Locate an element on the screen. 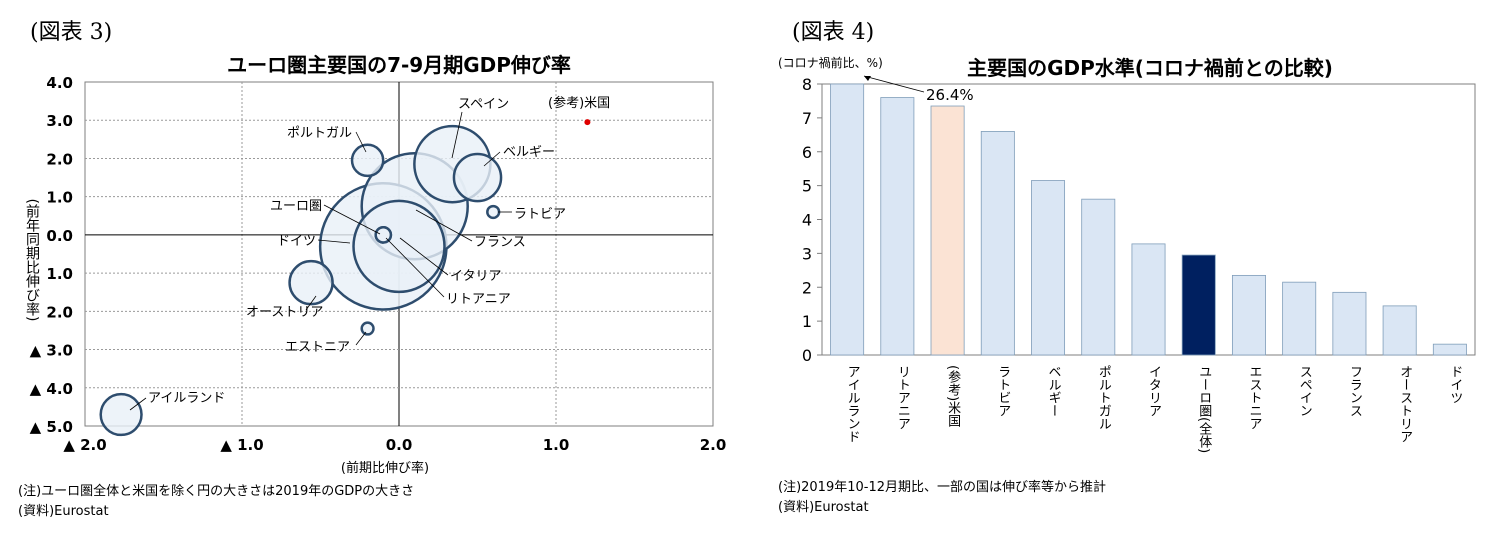  right-source: (資料)Eurostat is located at coordinates (823, 507).